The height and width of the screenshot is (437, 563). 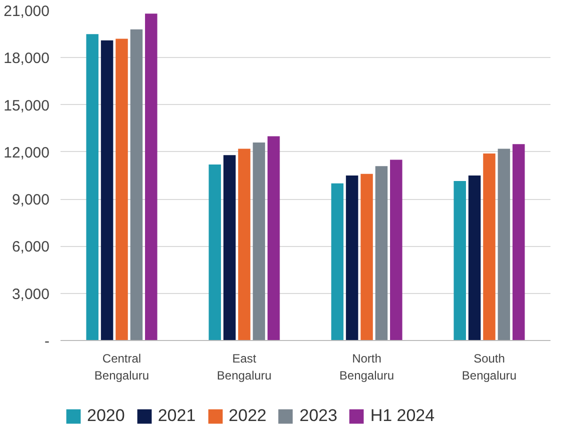 I want to click on y-tick-label: 9,000, so click(x=31, y=200).